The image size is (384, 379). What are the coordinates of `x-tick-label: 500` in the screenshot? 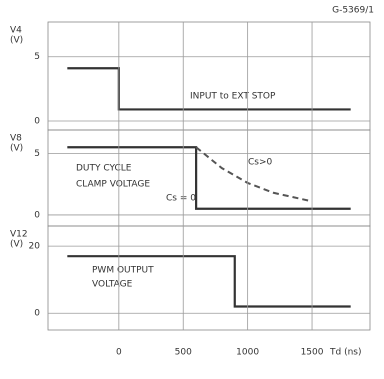 It's located at (183, 353).